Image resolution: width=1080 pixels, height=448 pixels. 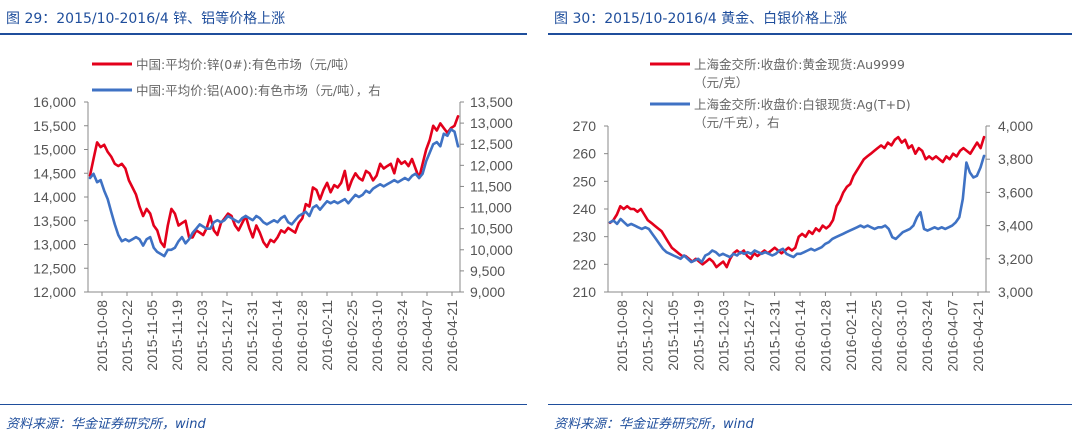 I want to click on y-right-tick-label: 3,400, so click(x=1015, y=226).